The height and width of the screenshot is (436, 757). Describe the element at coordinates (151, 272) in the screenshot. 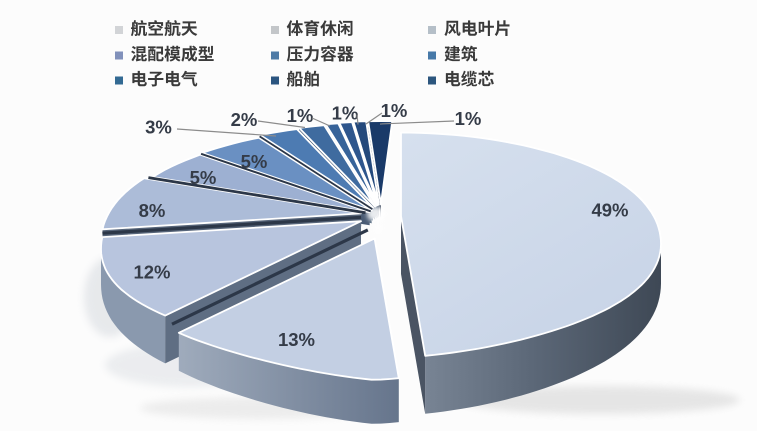

I see `svg-text: 12%` at that location.